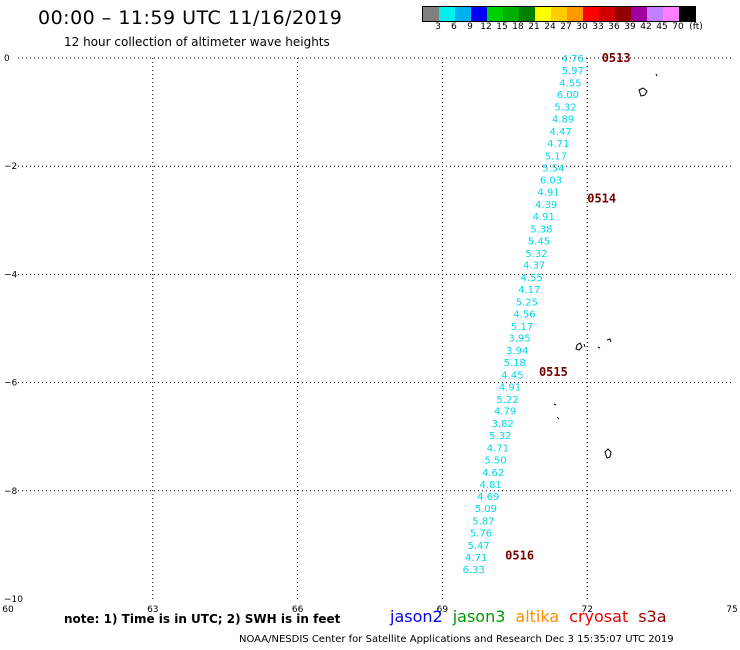  What do you see at coordinates (13, 600) in the screenshot?
I see `y-tick-label: −10` at bounding box center [13, 600].